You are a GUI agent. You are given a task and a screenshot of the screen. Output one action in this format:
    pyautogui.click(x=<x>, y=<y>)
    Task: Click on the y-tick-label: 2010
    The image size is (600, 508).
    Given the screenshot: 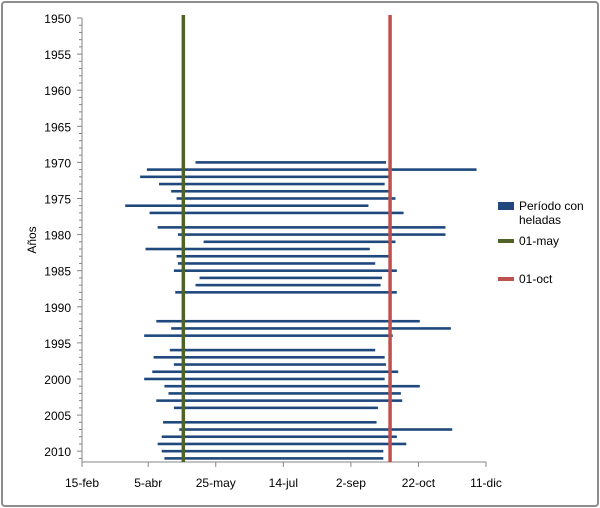 What is the action you would take?
    pyautogui.click(x=57, y=452)
    